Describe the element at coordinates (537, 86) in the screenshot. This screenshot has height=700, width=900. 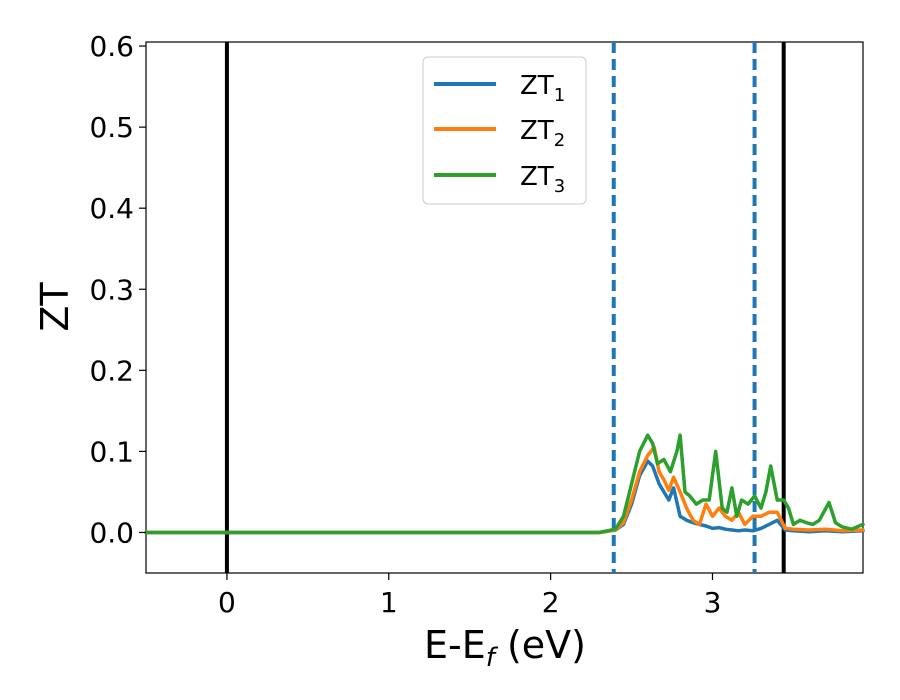
I see `legend-label-zt1: ZT` at that location.